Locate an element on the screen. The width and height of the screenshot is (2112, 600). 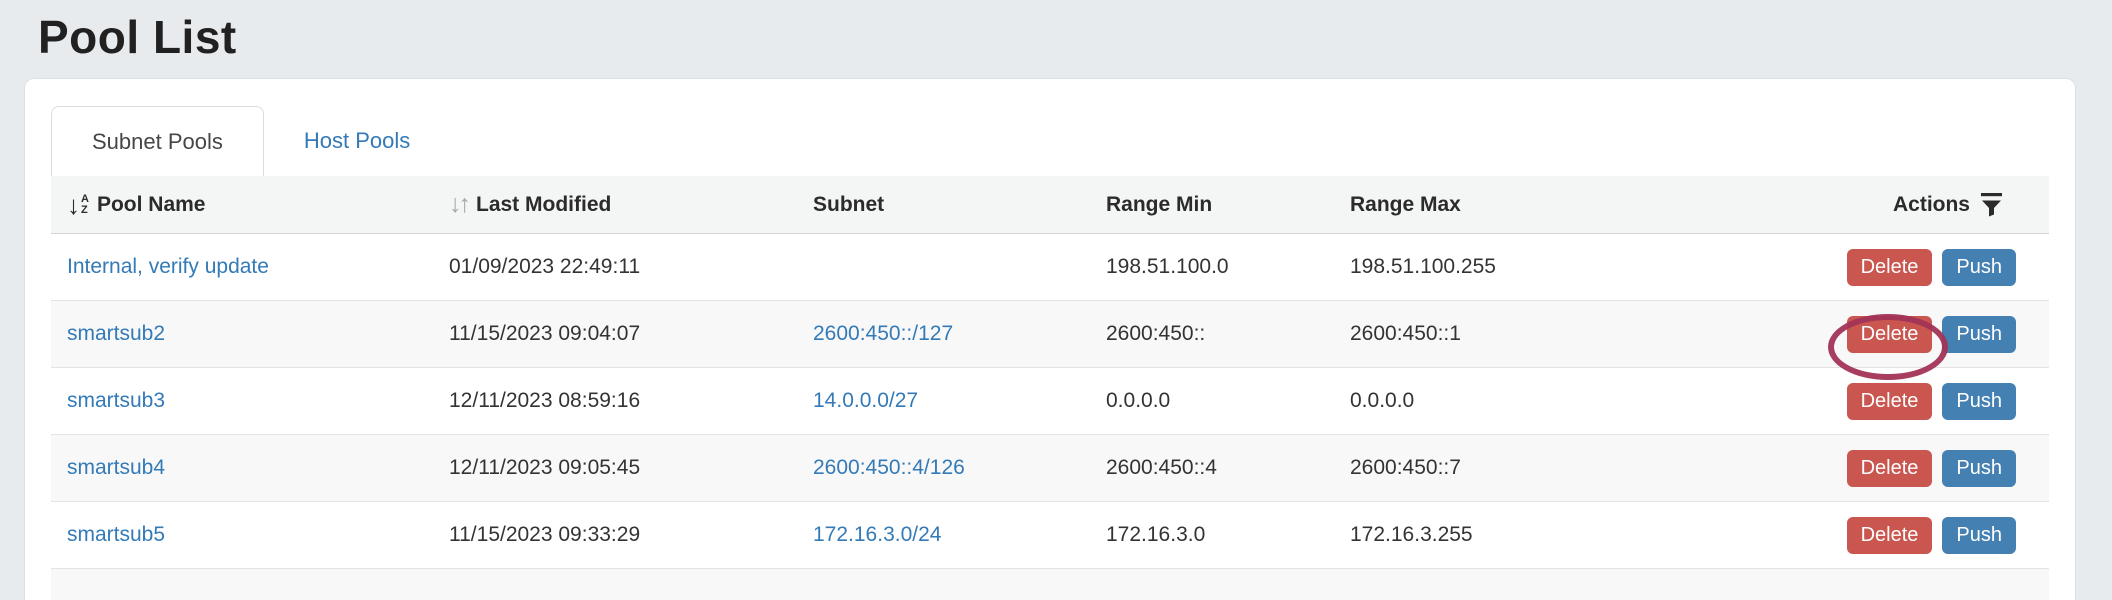
column-header-pool-name-label: Pool Name is located at coordinates (151, 204).